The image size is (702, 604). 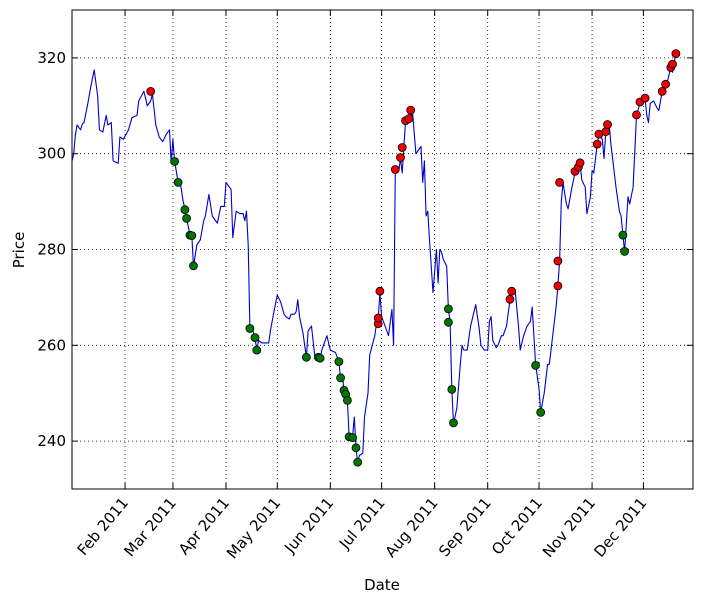 I want to click on x-tick-label: Aug 2011, so click(x=412, y=527).